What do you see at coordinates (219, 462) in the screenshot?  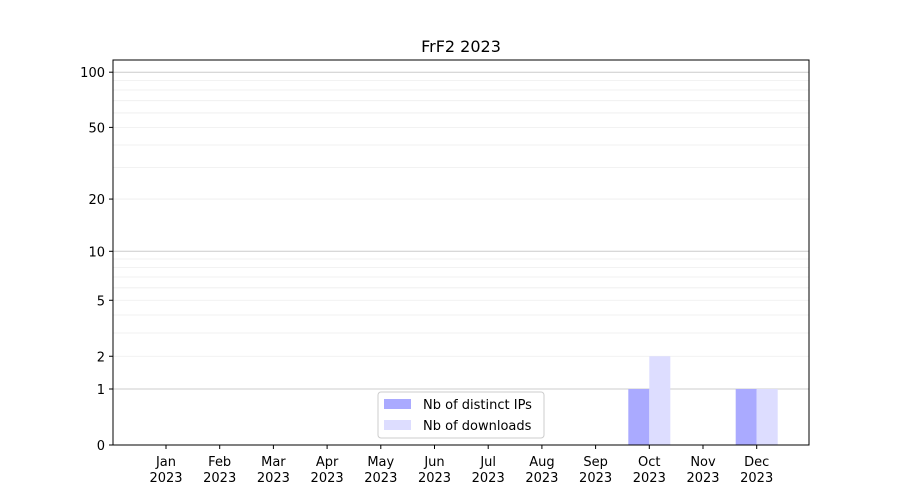 I see `x-tick-label: Feb` at bounding box center [219, 462].